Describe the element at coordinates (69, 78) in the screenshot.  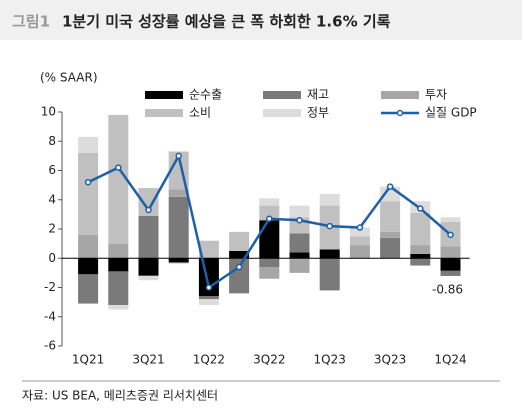
I see `y-axis-label: (% SAAR)` at that location.